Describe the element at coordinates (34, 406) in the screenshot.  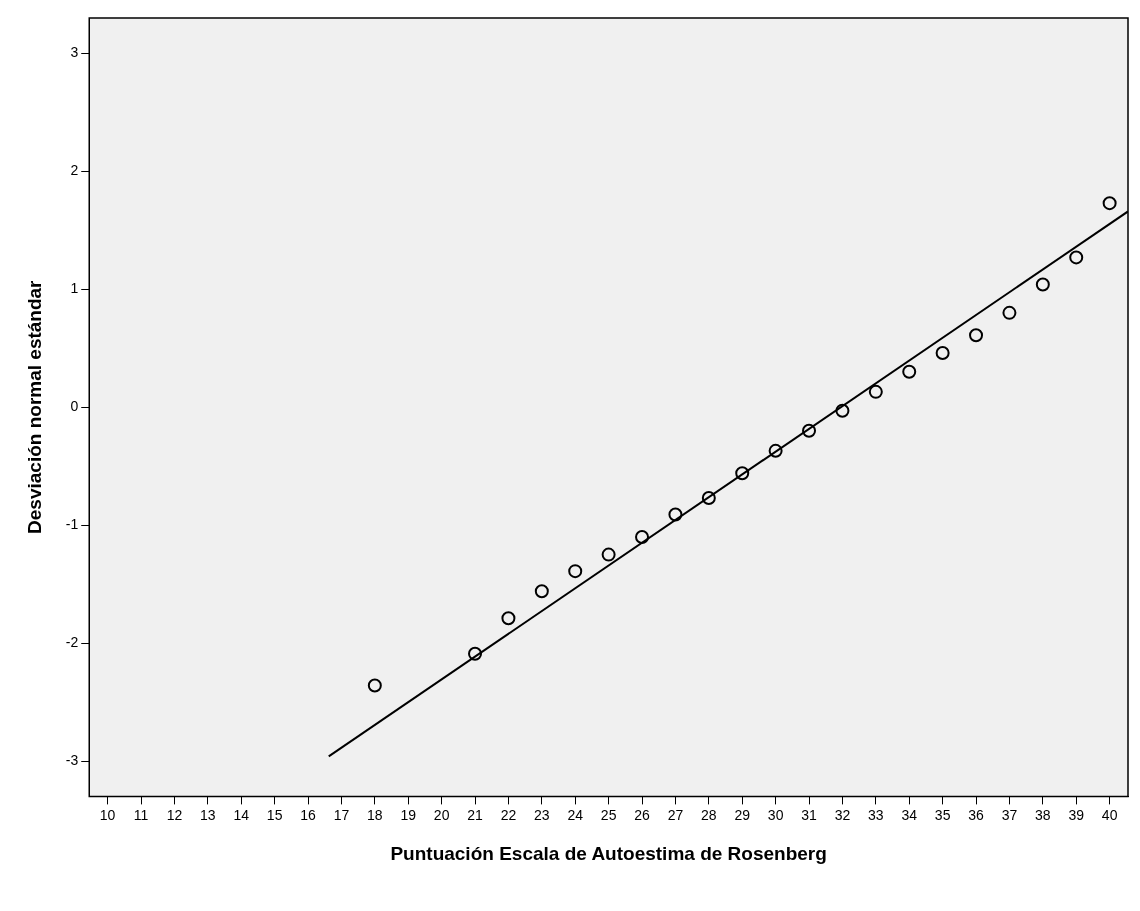
I see `y-axis-title: Desviación normal estándar` at that location.